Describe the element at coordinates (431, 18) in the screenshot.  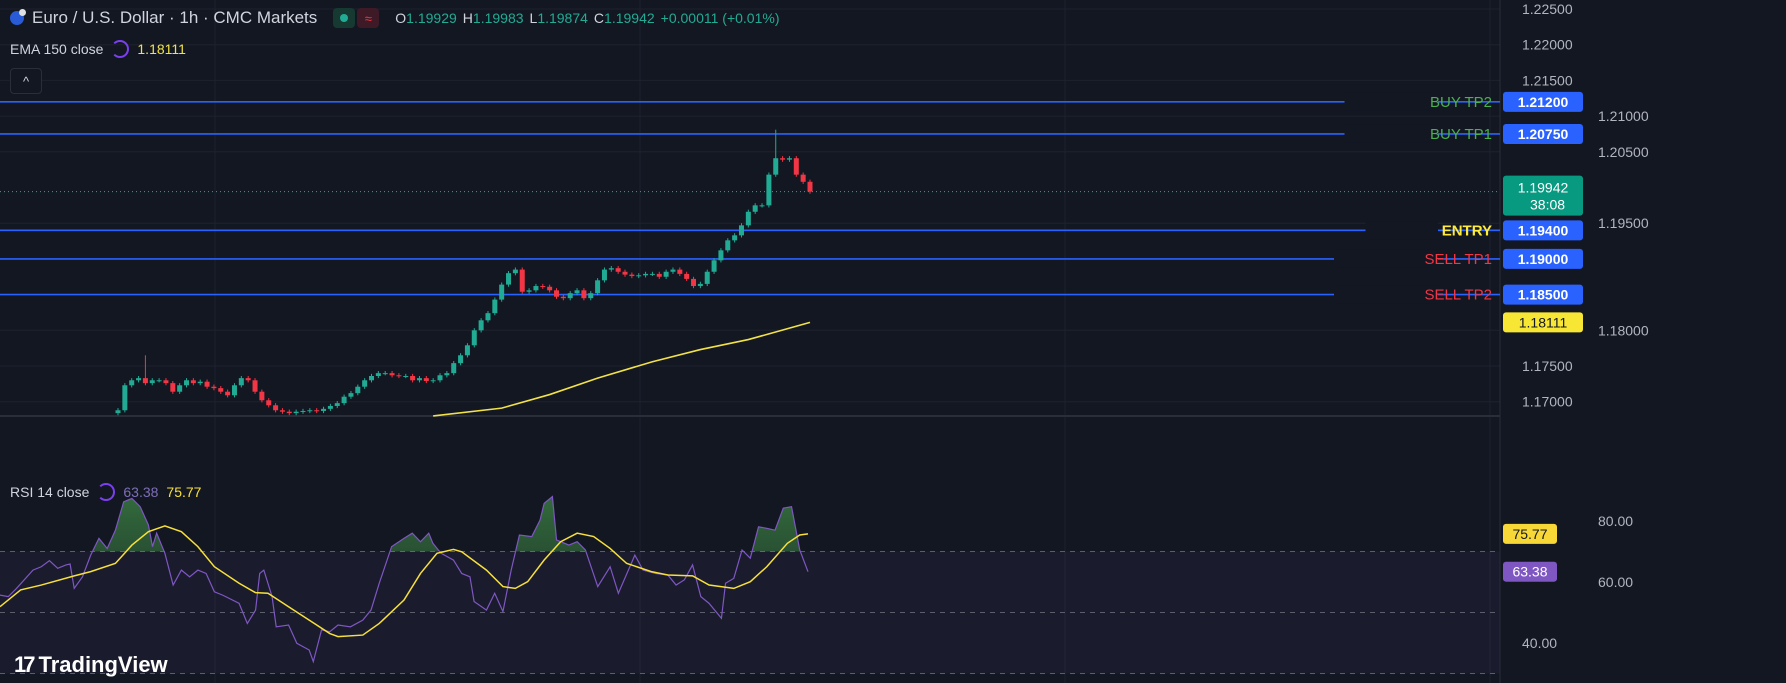
I see `open-value: 1.19929` at that location.